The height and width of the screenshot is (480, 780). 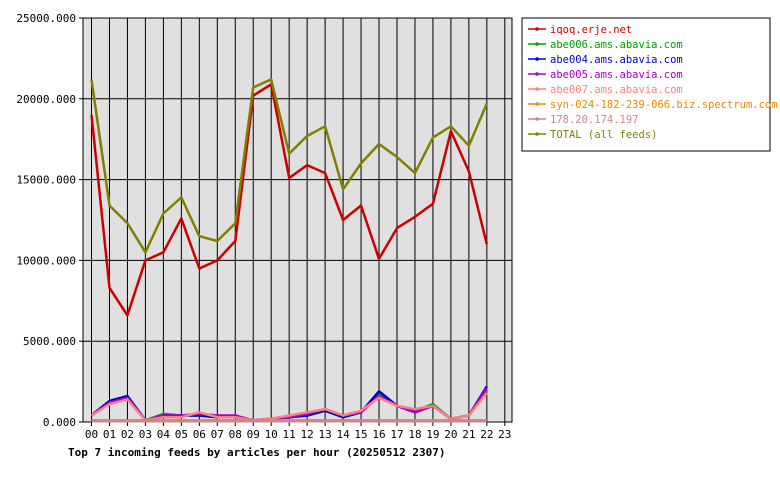 I want to click on x-tick-label: 12, so click(x=307, y=434).